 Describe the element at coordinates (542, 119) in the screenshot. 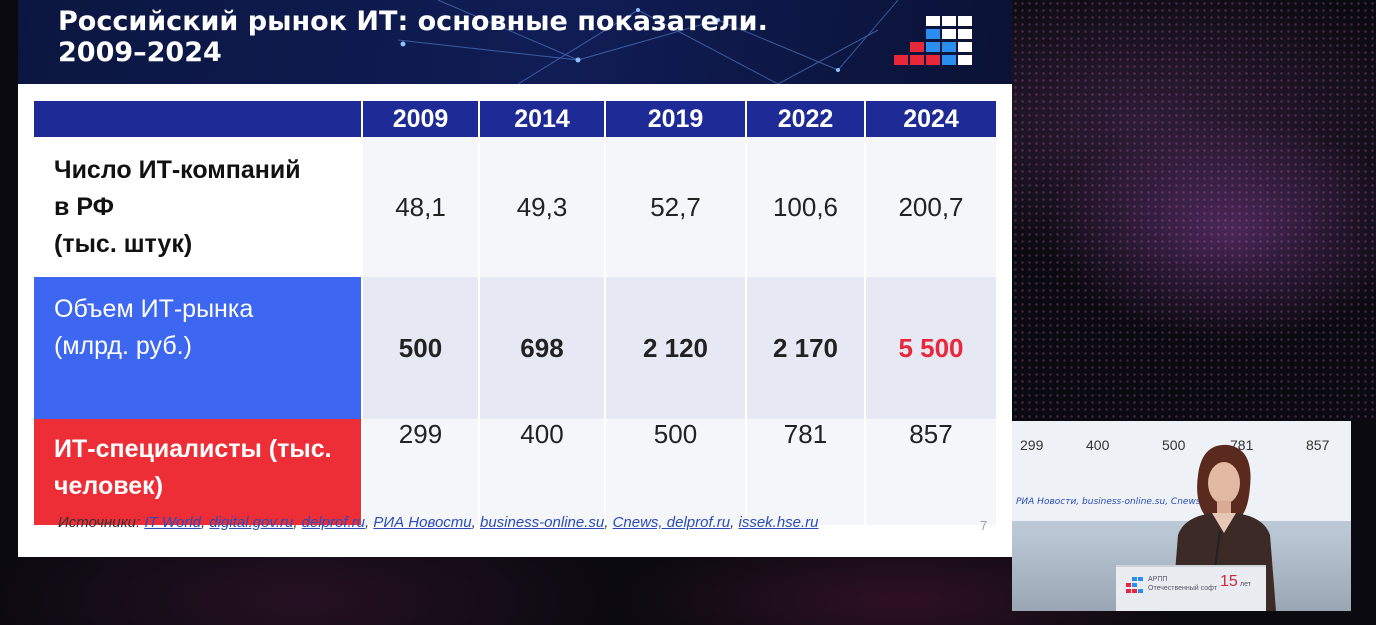

I see `year-header: 2014` at that location.